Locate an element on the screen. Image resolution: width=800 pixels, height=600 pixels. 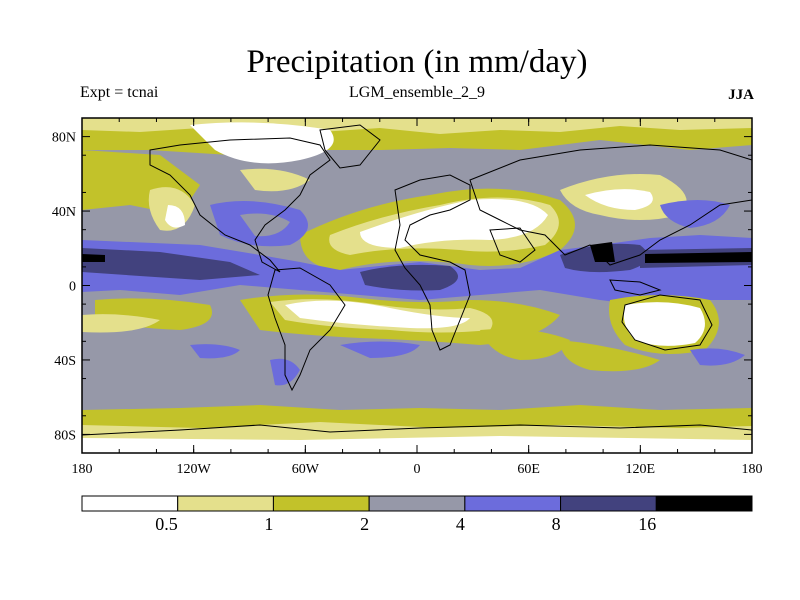
colorbar-label: 4 is located at coordinates (460, 524).